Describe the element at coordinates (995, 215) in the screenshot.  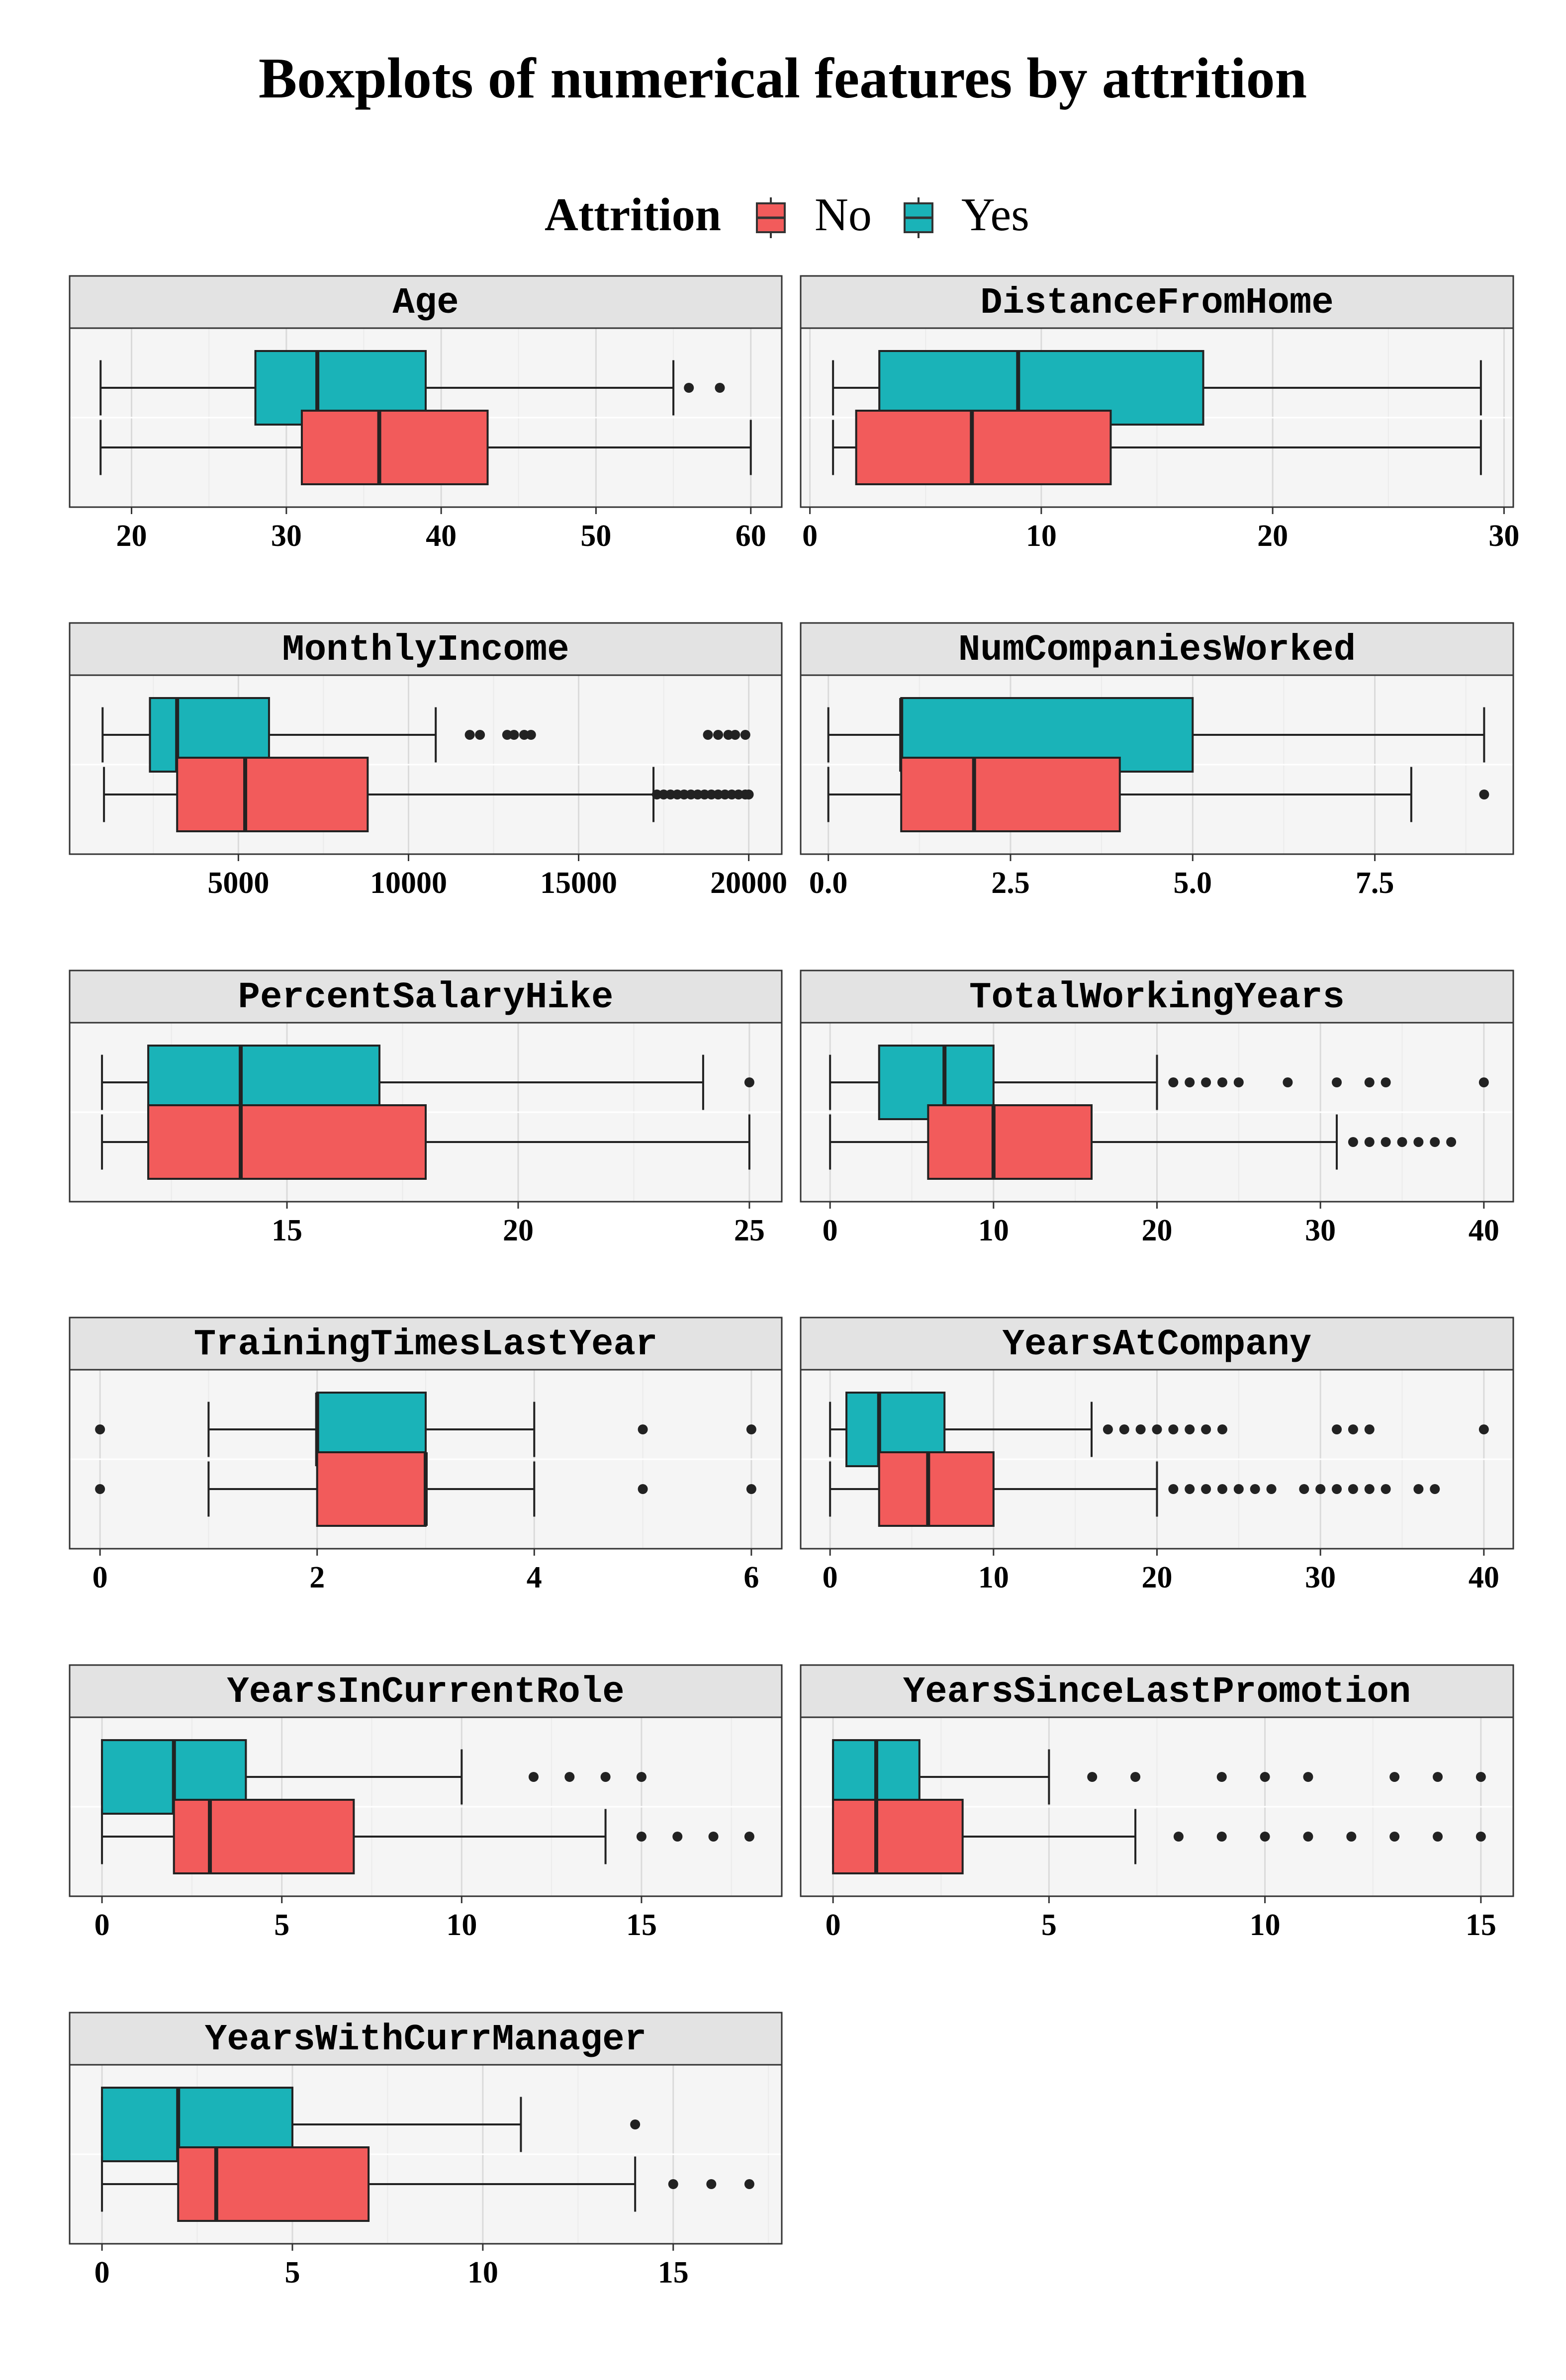
I see `legend-label-yes: Yes` at that location.